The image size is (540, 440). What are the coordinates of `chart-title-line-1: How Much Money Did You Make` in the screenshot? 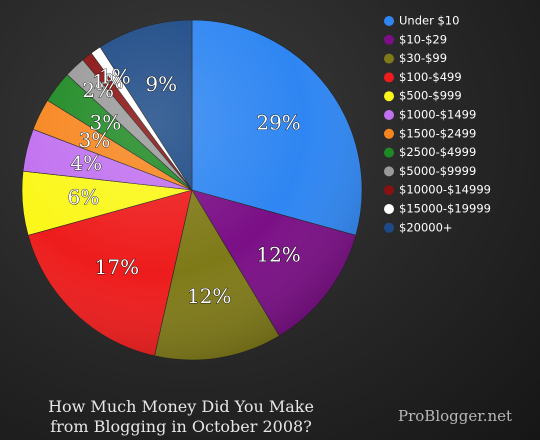 It's located at (181, 406).